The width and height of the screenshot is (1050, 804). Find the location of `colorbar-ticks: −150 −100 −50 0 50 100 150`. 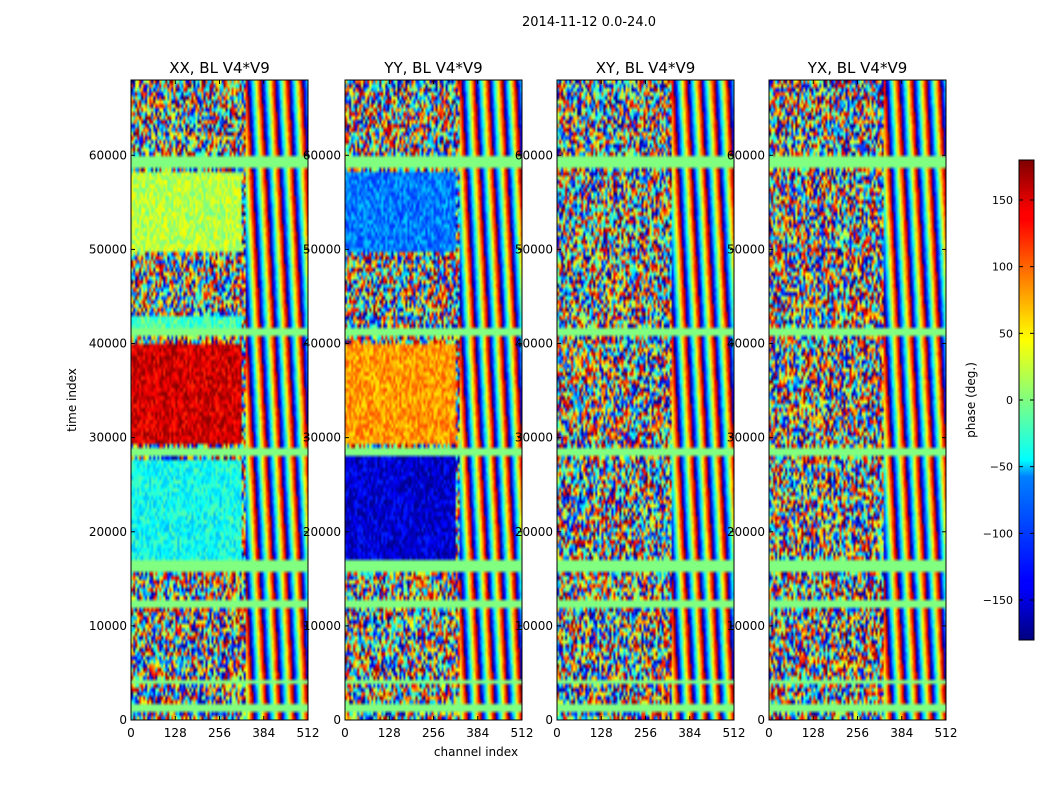

colorbar-ticks: −150 −100 −50 0 50 100 150 is located at coordinates (1008, 400).